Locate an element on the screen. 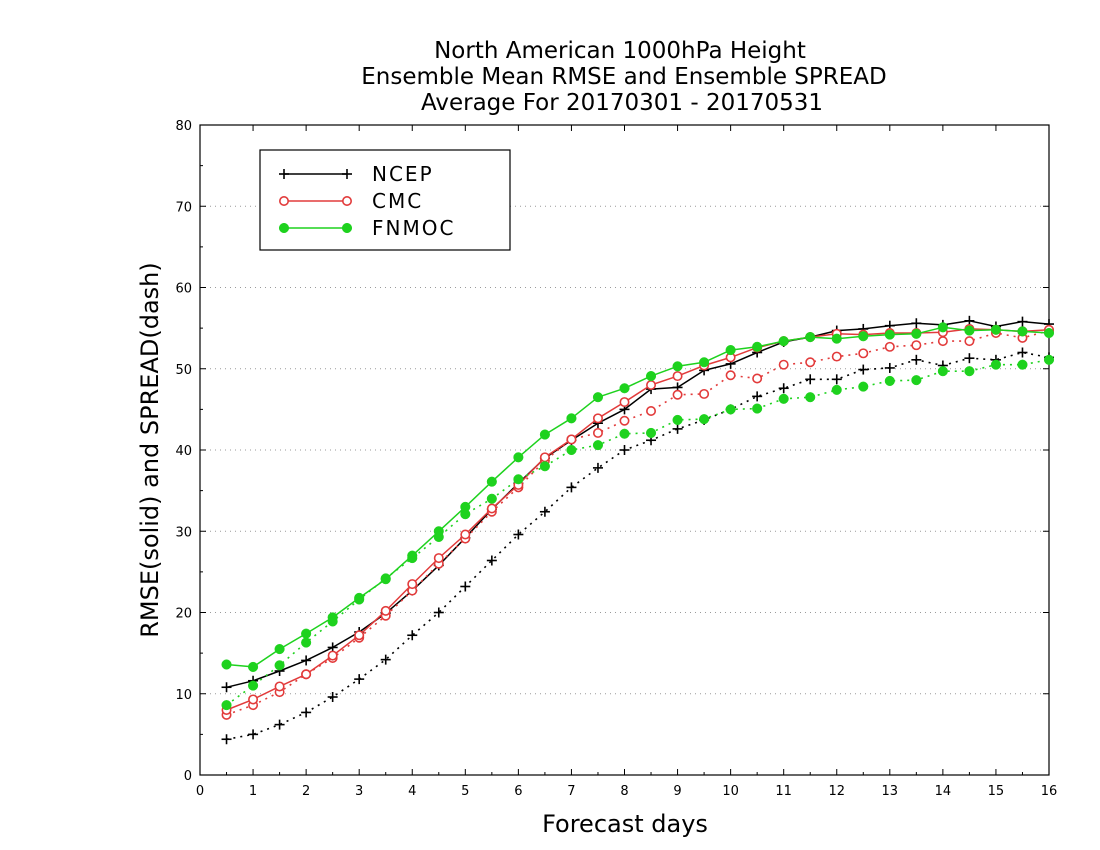 Image resolution: width=1100 pixels, height=850 pixels. y-tick-label: 70 is located at coordinates (183, 207).